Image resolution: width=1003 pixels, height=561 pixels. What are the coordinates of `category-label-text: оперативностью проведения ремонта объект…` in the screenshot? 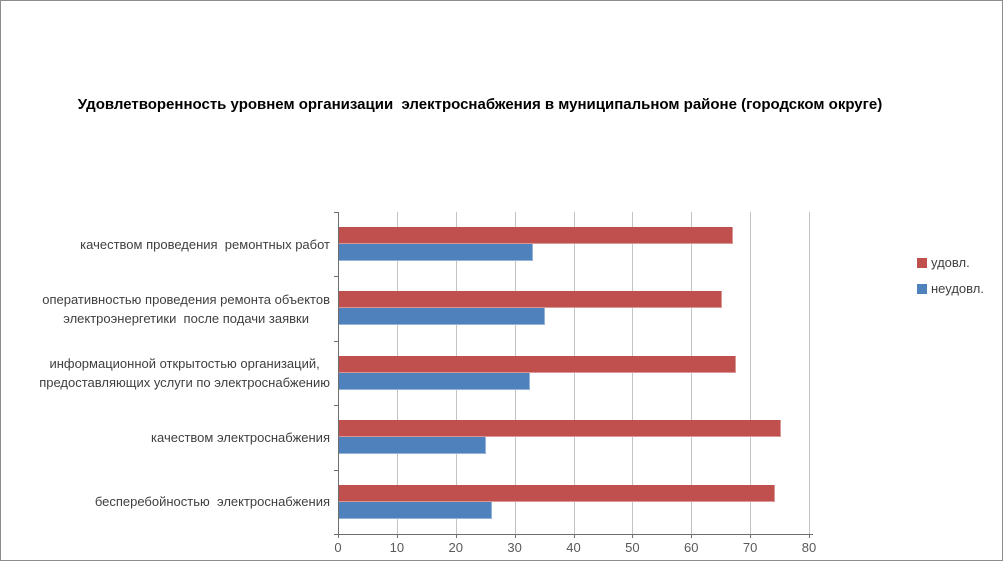 It's located at (186, 308).